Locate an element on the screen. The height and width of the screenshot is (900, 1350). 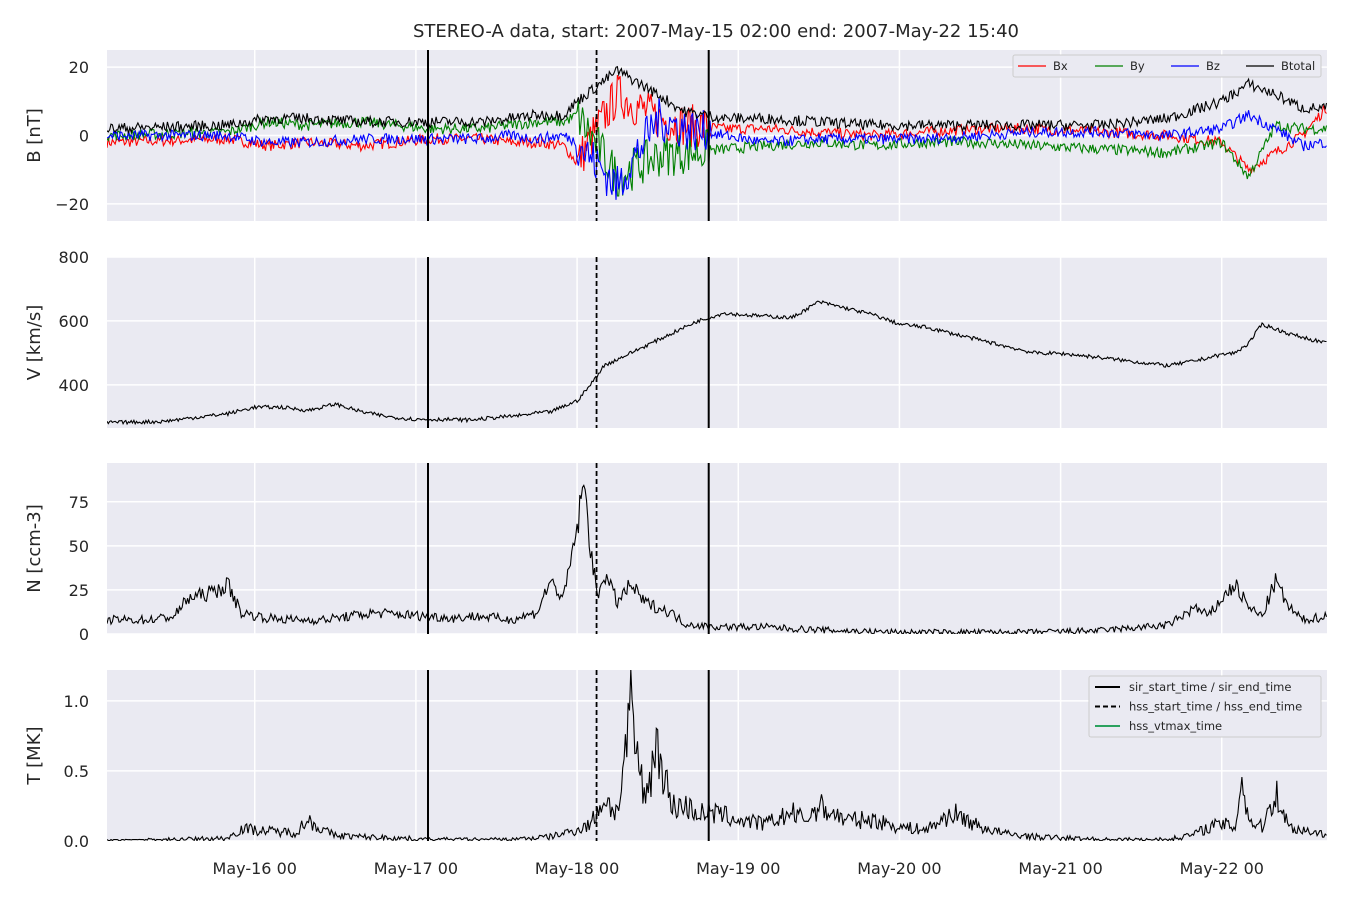
y-tick-label: 75 is located at coordinates (79, 502).